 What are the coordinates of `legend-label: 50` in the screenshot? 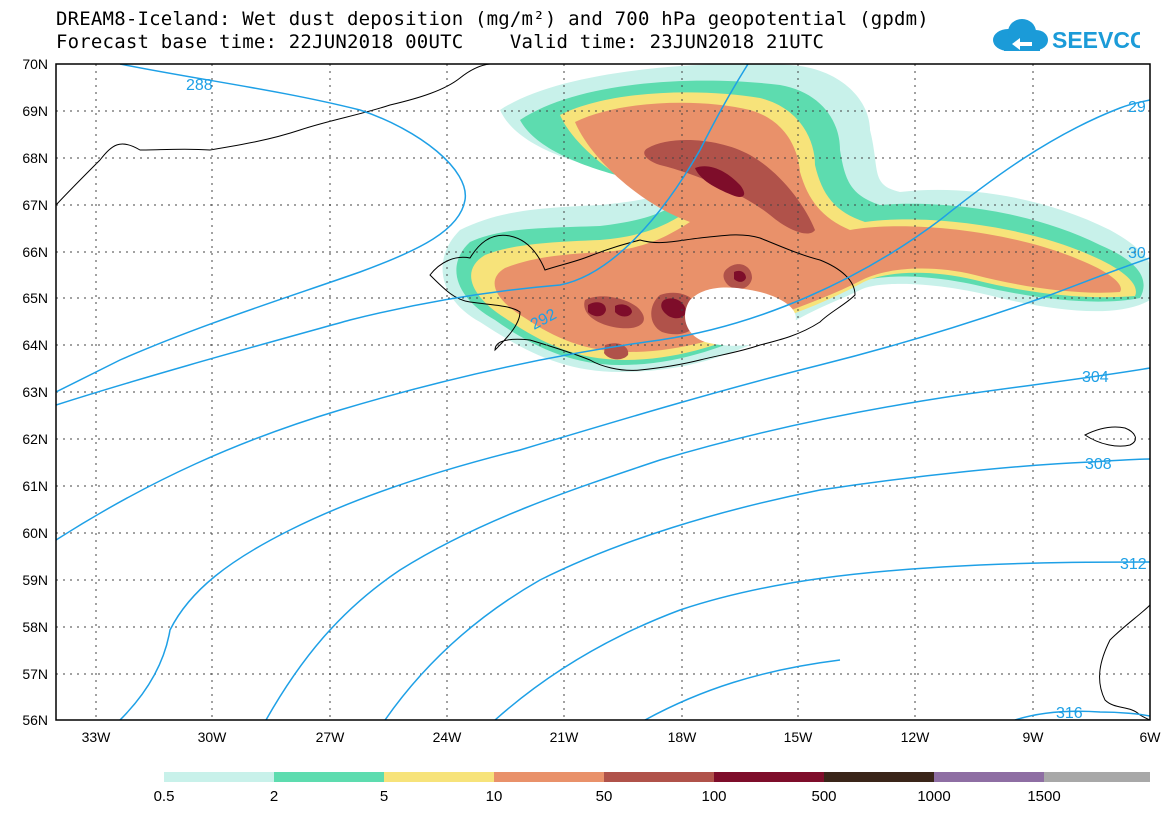 It's located at (604, 796).